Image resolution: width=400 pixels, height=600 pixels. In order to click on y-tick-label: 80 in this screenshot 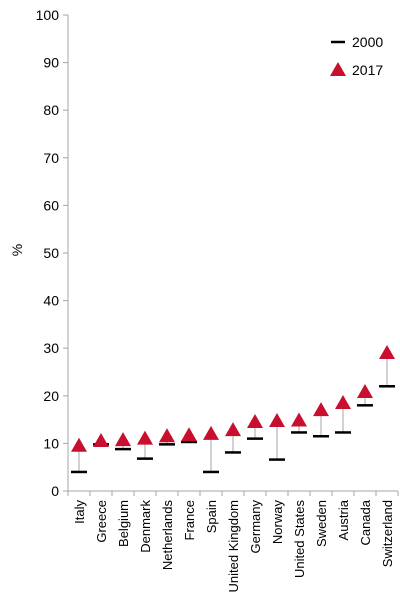, I will do `click(51, 110)`.